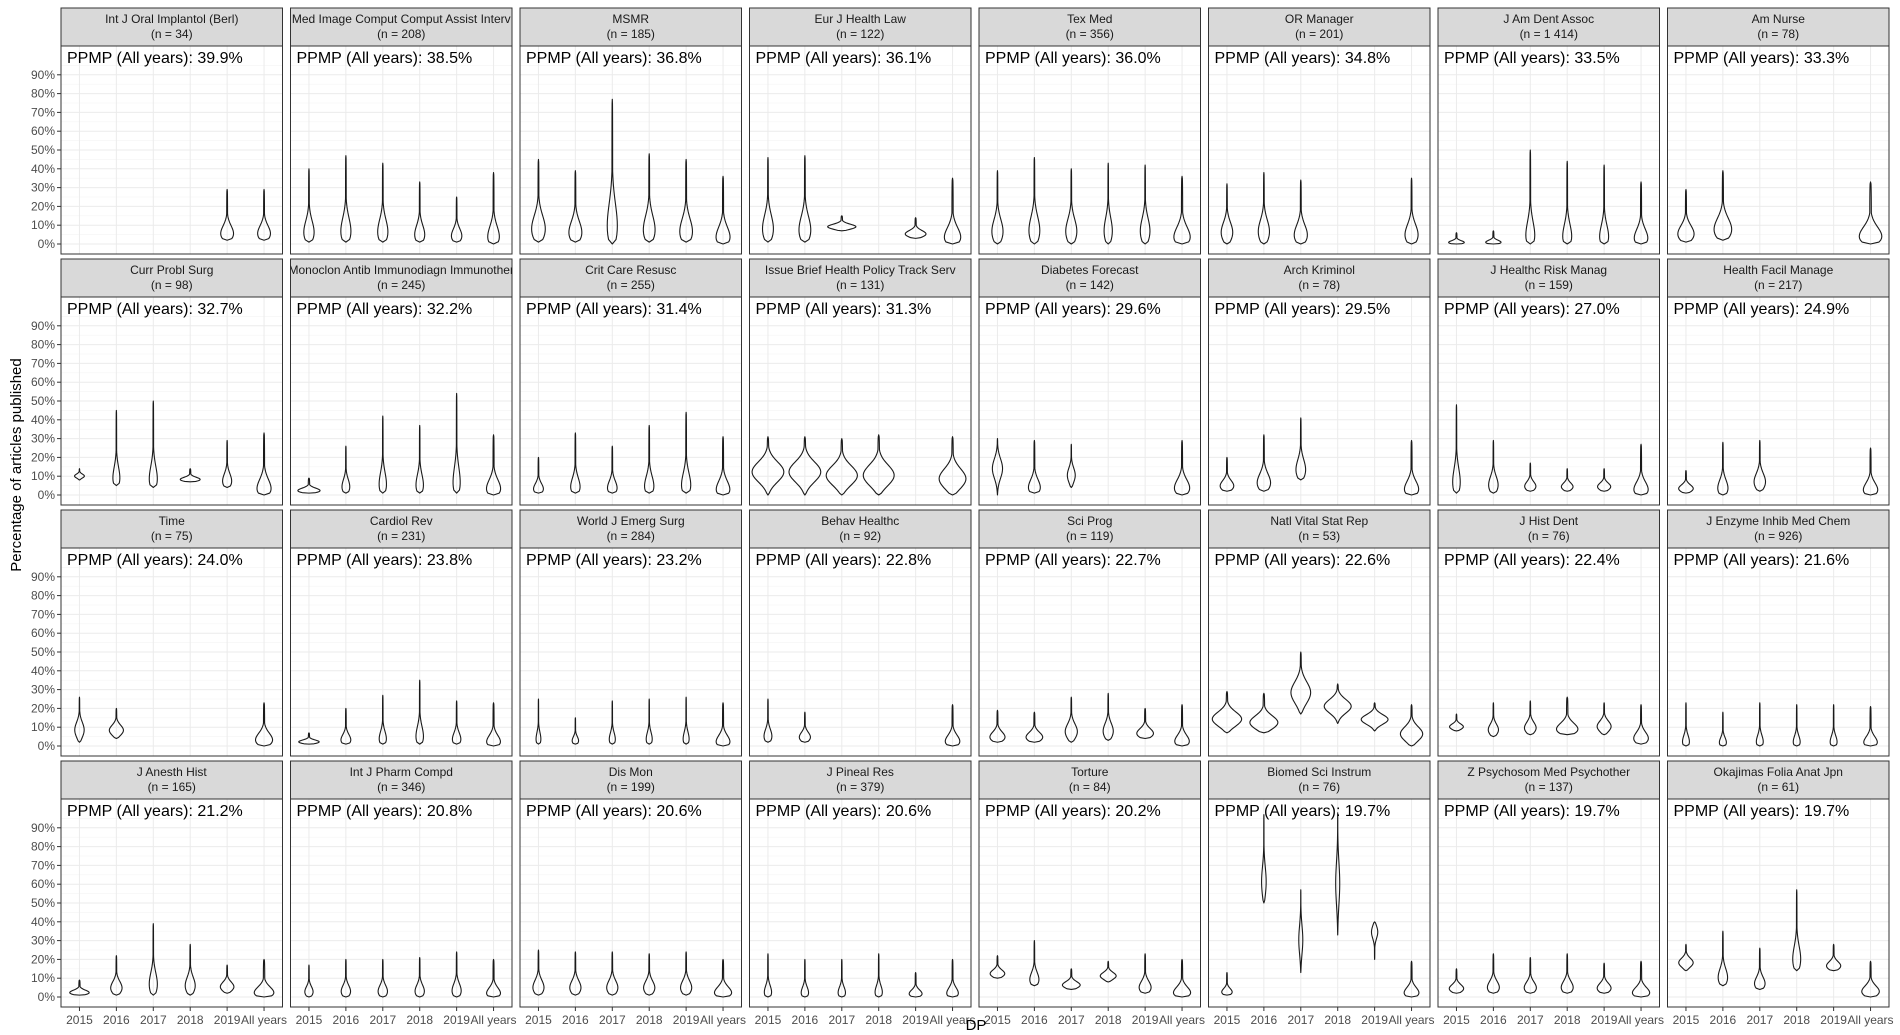 The height and width of the screenshot is (1035, 1900). Describe the element at coordinates (1532, 811) in the screenshot. I see `ppmp-label: PPMP (All years): 19.7%` at that location.